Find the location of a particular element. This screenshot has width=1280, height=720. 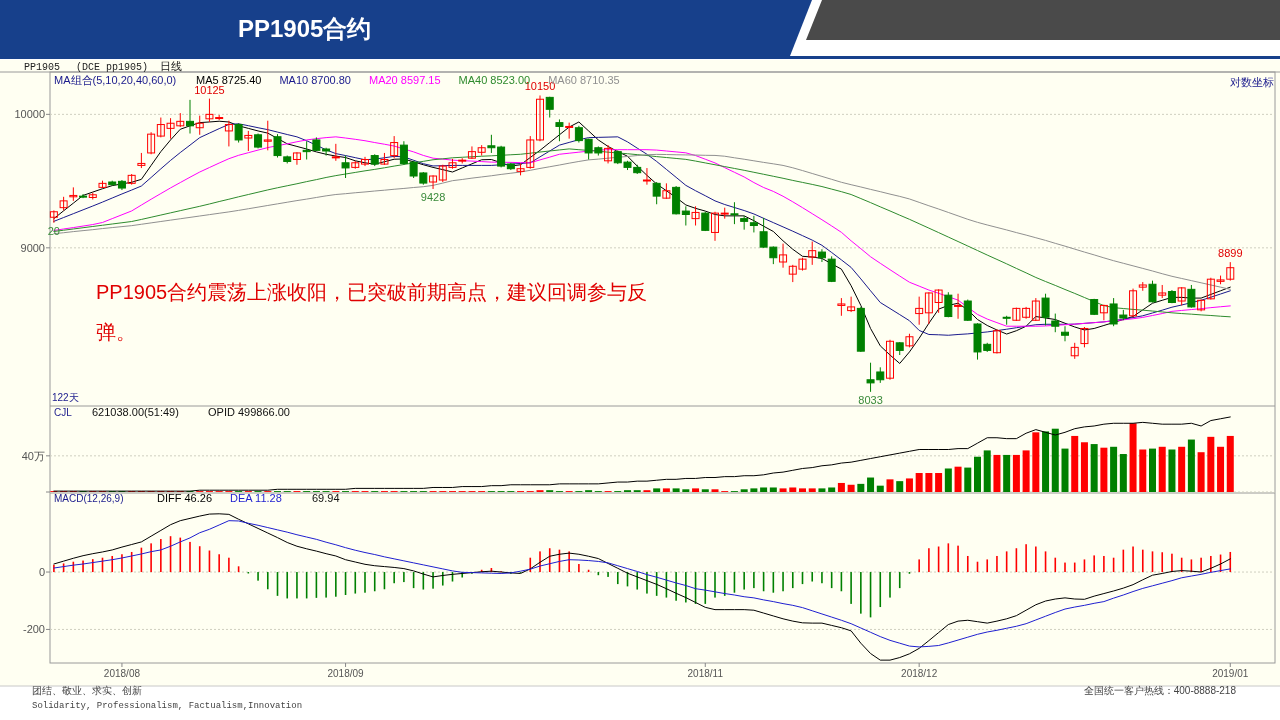

annotation: 9428 is located at coordinates (433, 196).